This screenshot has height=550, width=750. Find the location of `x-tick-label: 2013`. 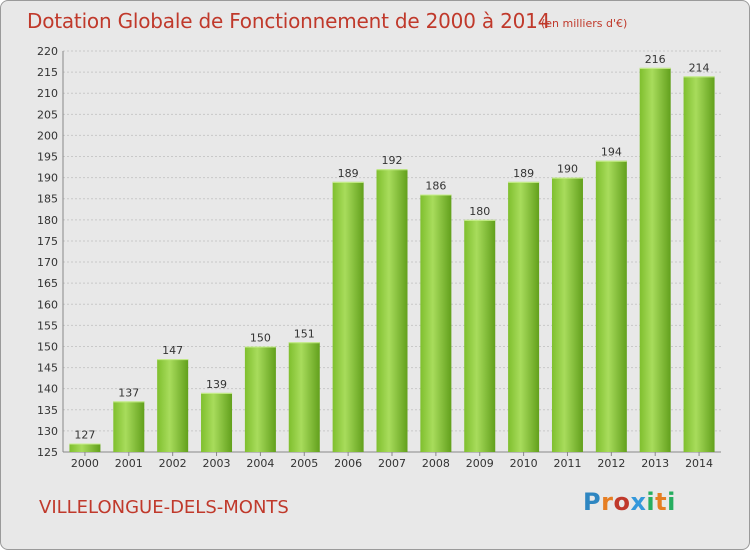

x-tick-label: 2013 is located at coordinates (655, 463).